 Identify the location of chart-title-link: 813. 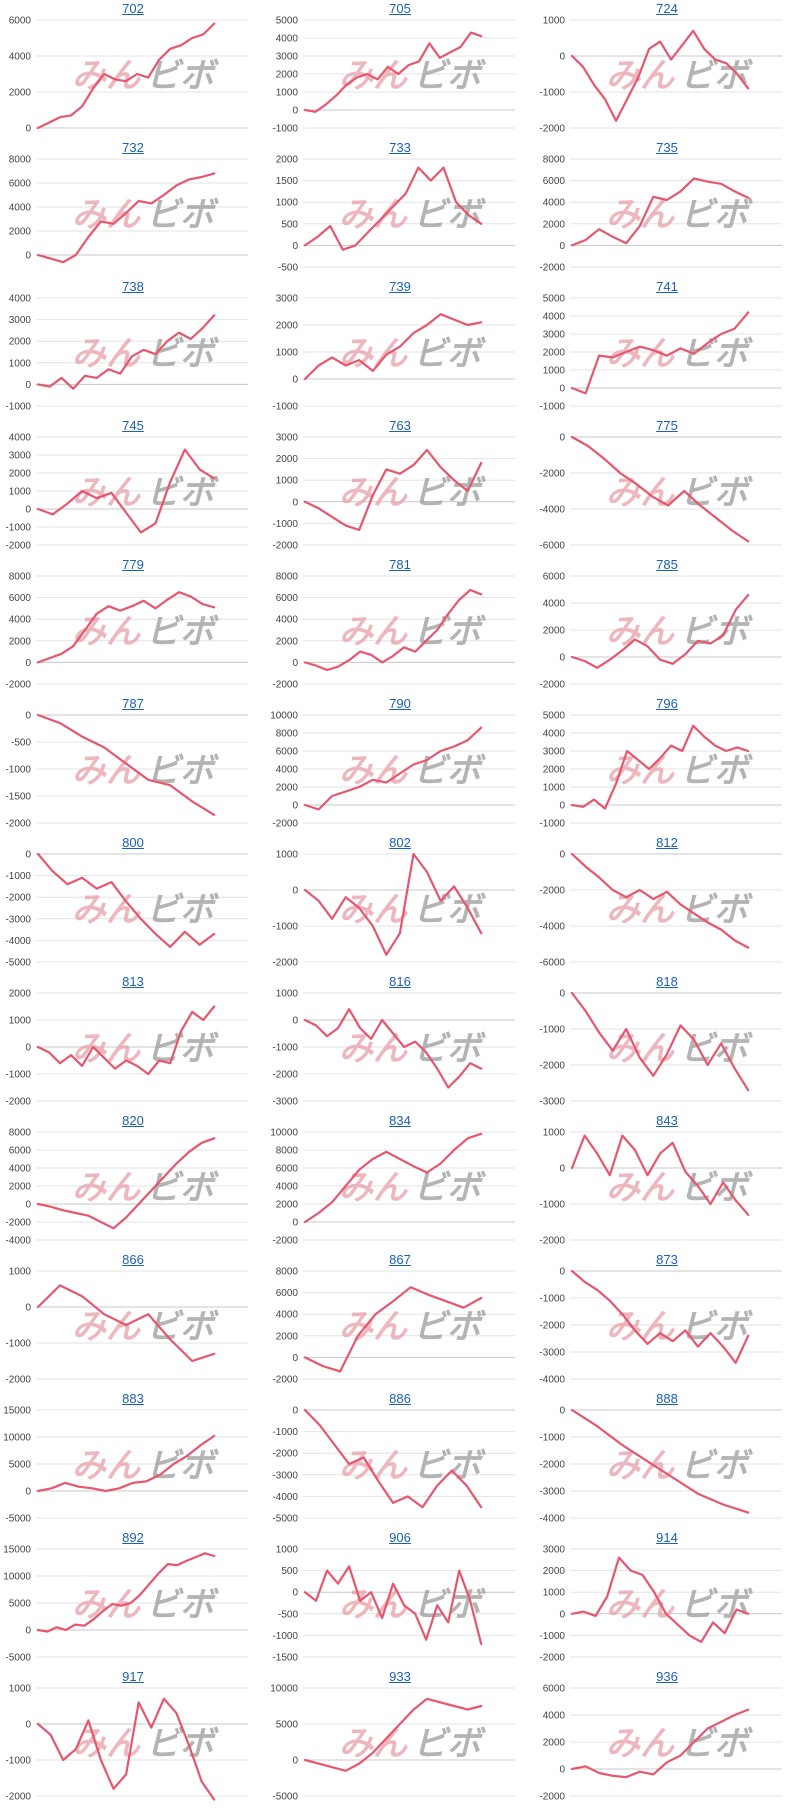
(133, 981).